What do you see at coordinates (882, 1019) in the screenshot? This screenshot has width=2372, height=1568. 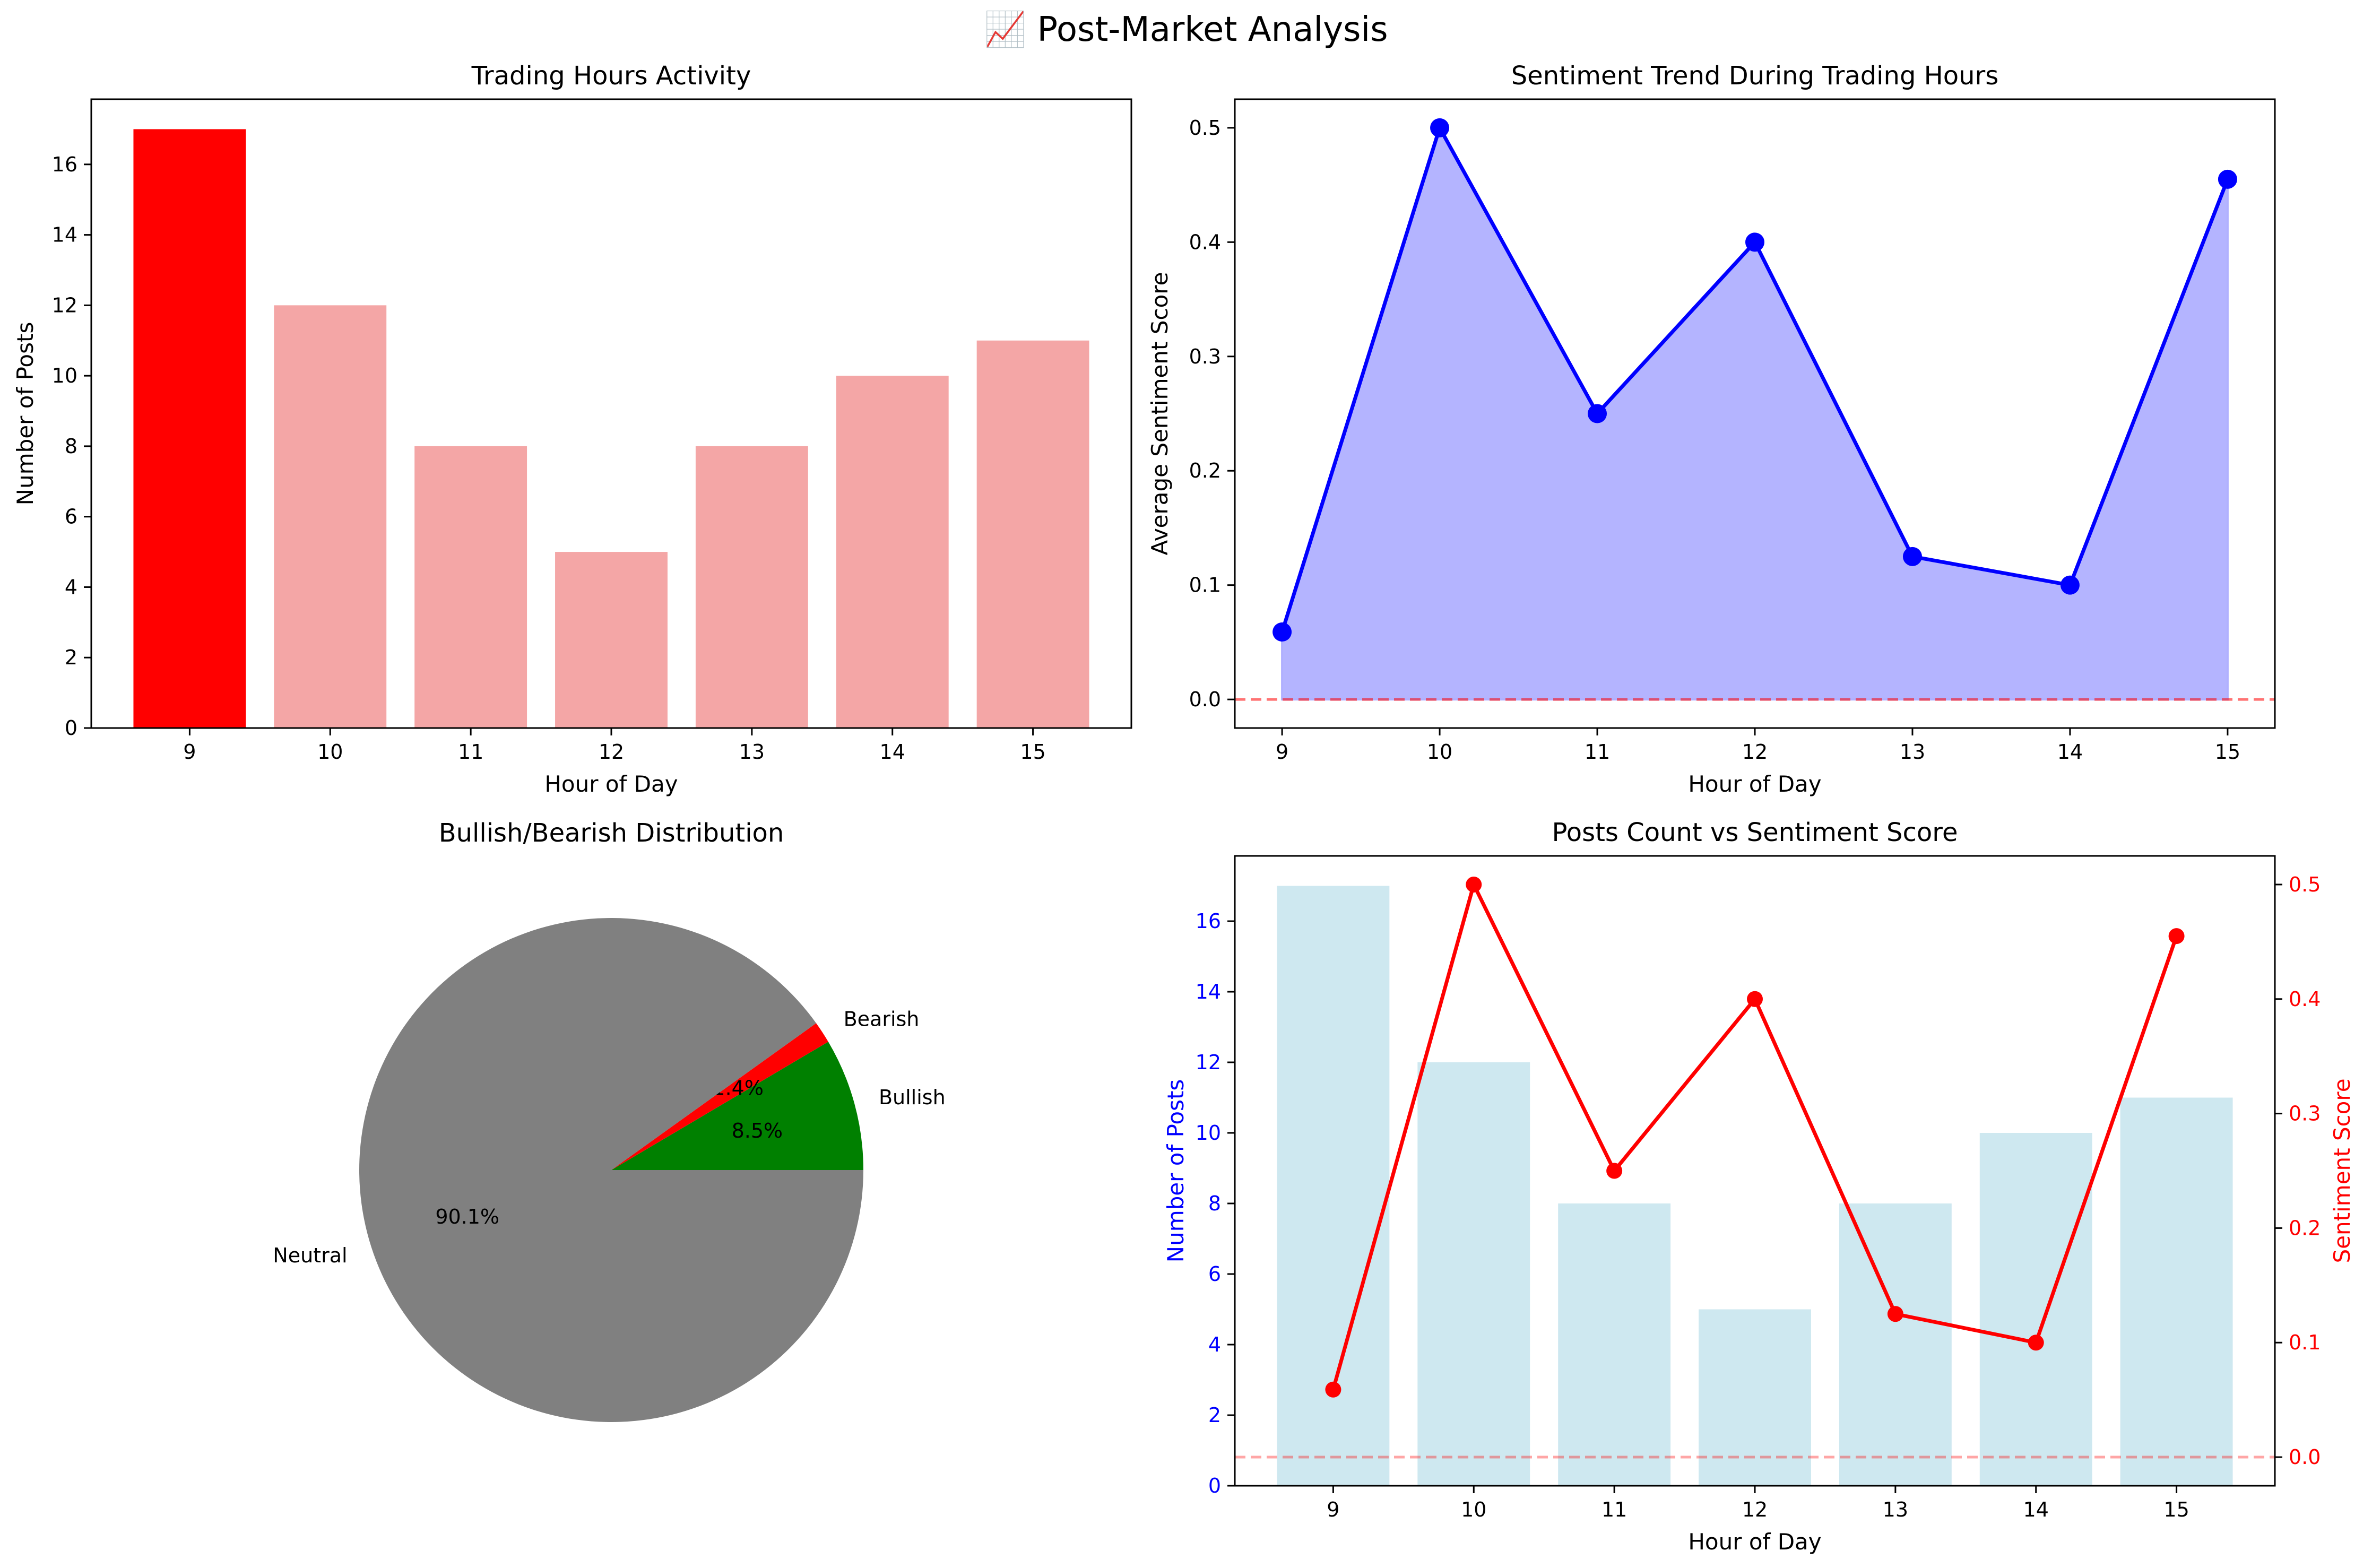 I see `pie-label: Bearish` at bounding box center [882, 1019].